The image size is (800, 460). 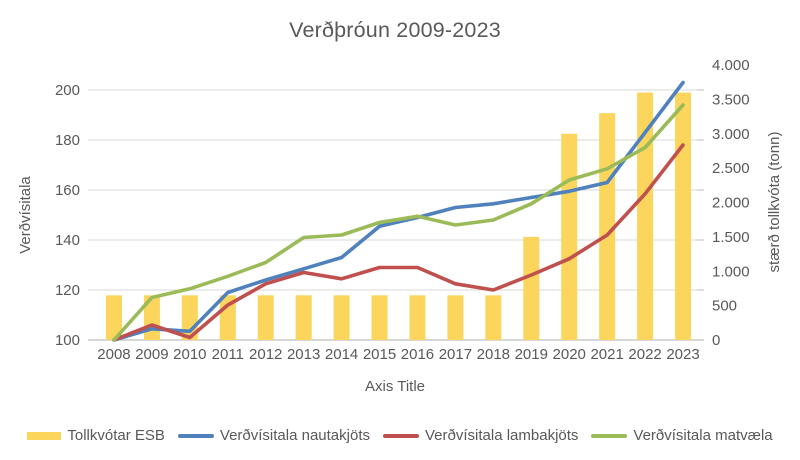 What do you see at coordinates (731, 134) in the screenshot?
I see `right-axis-tick-label: 3.000` at bounding box center [731, 134].